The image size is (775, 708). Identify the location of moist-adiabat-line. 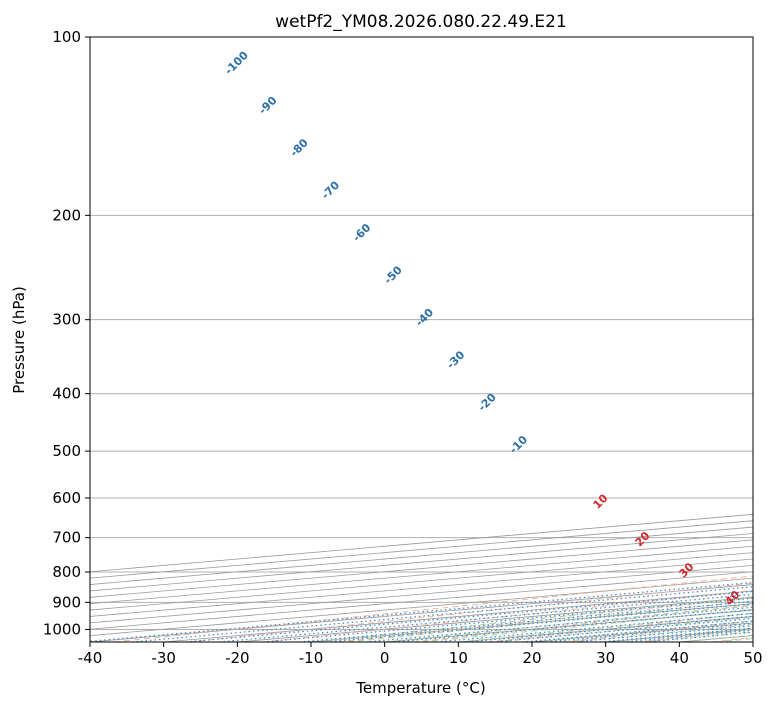
(531, 619).